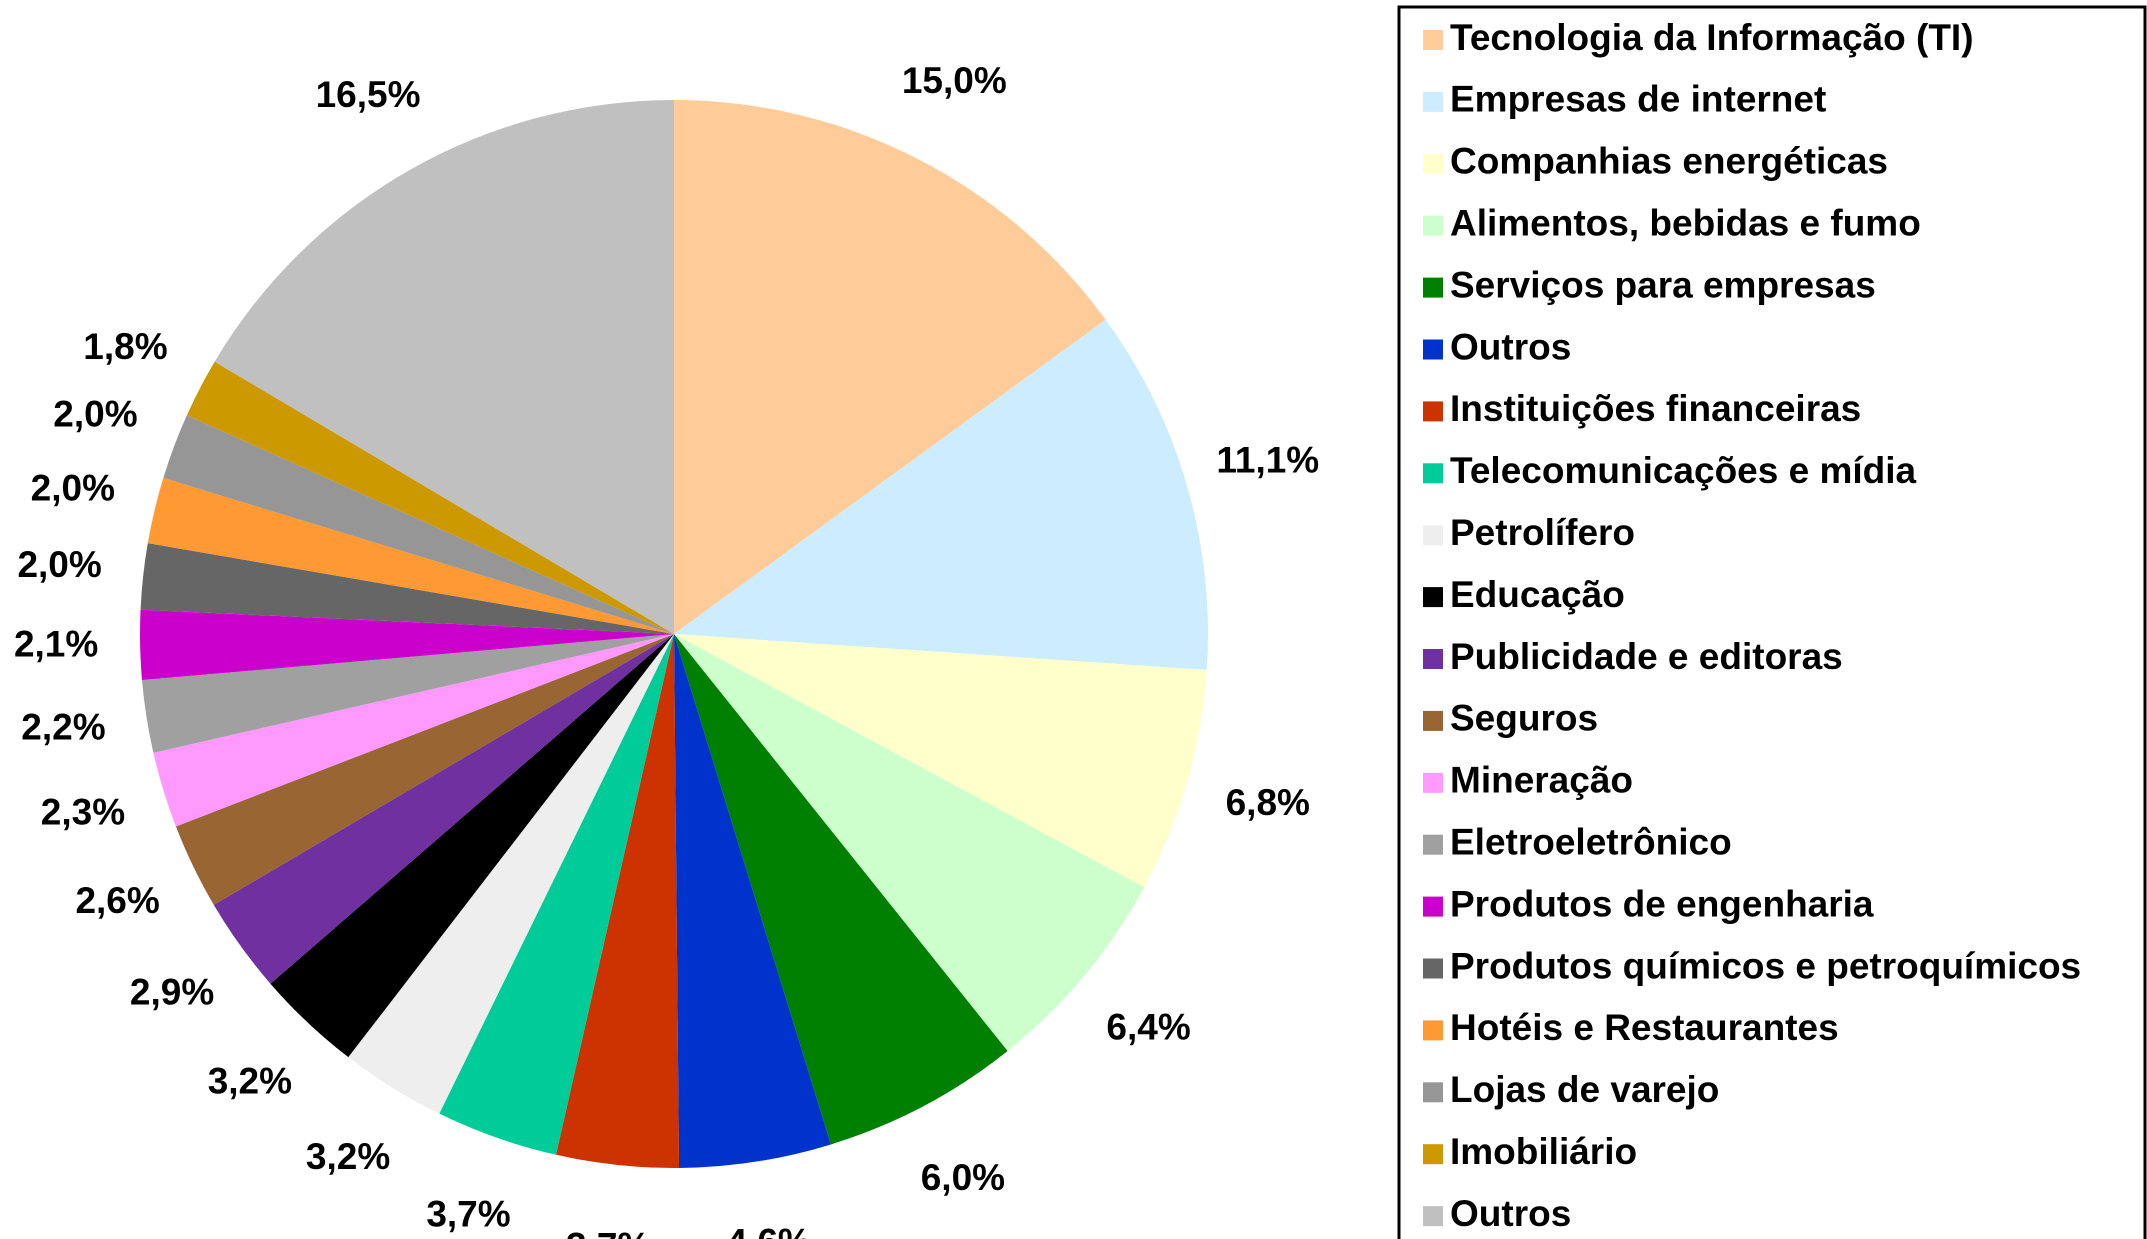 This screenshot has height=1239, width=2147. What do you see at coordinates (963, 1177) in the screenshot?
I see `data-label: 6,0%` at bounding box center [963, 1177].